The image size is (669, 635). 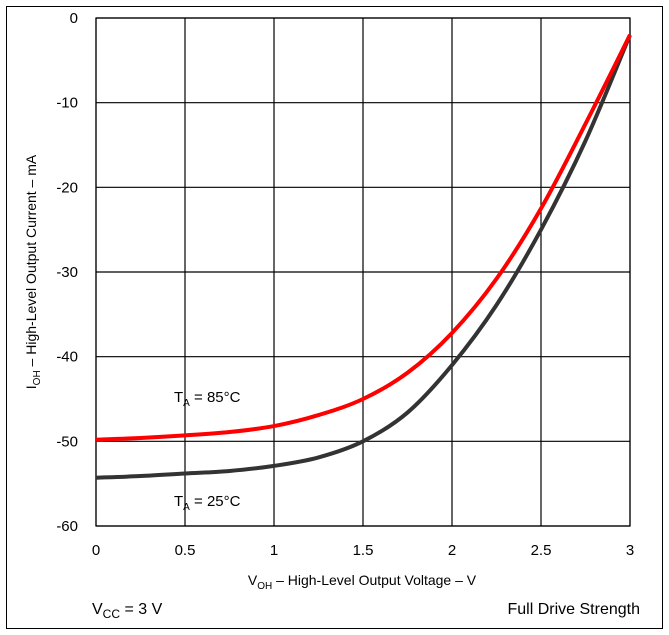 What do you see at coordinates (67, 441) in the screenshot?
I see `y-tick-label: -50` at bounding box center [67, 441].